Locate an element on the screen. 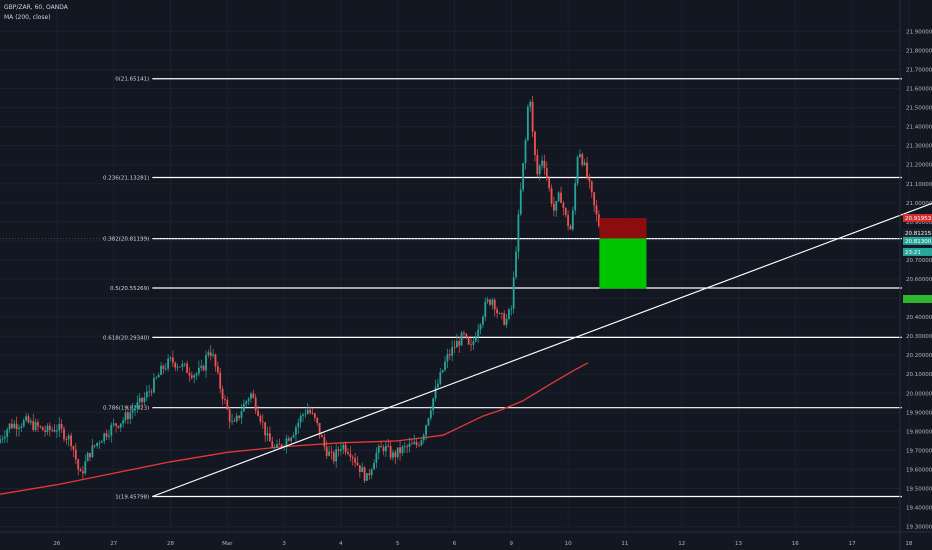 Image resolution: width=932 pixels, height=550 pixels. x-tick-label: 6 is located at coordinates (455, 544).